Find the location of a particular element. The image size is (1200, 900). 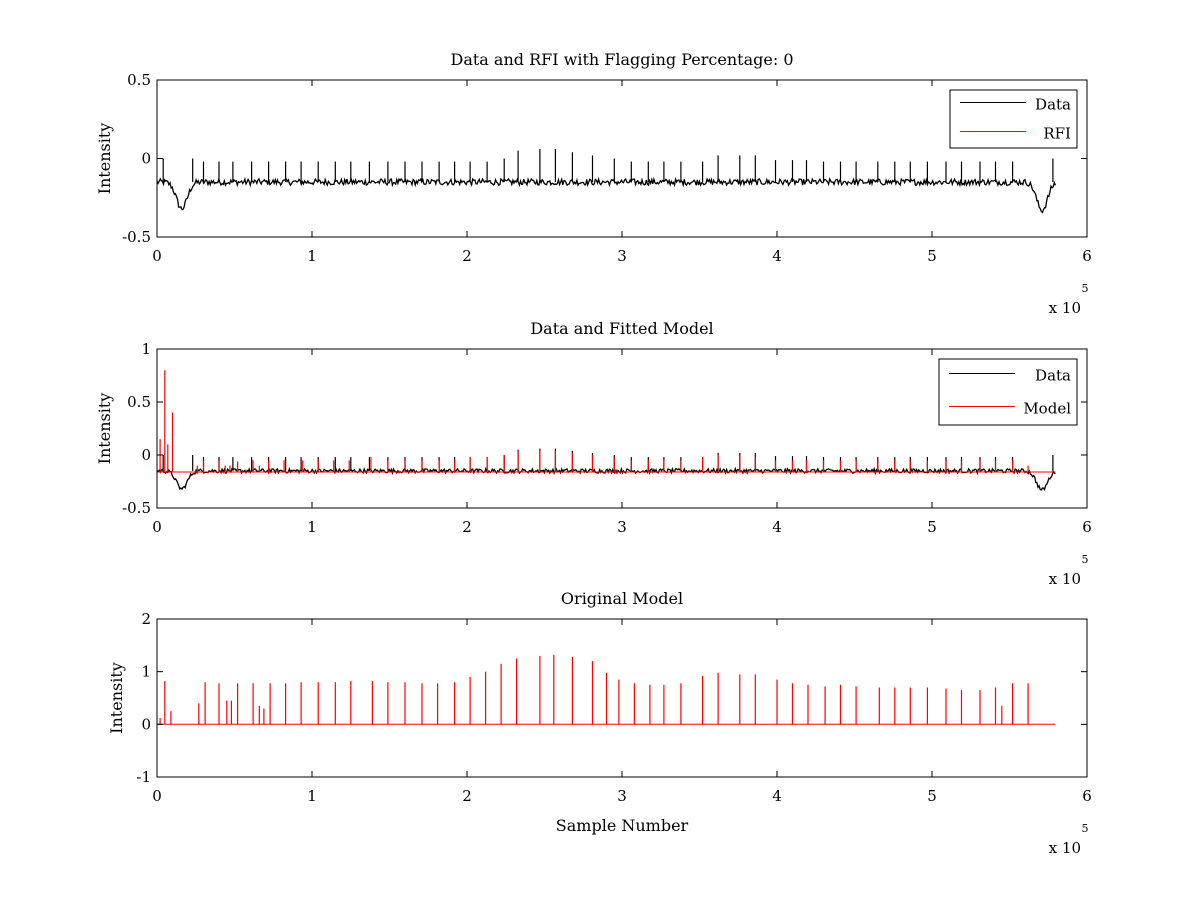

x-axis-label: Sample Number is located at coordinates (622, 825).